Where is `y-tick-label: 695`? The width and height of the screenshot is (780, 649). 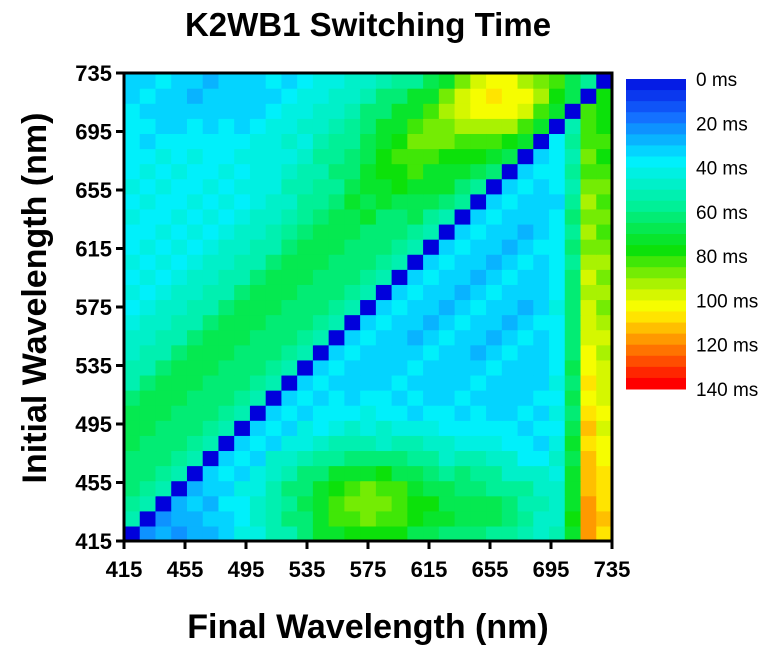
y-tick-label: 695 is located at coordinates (93, 132).